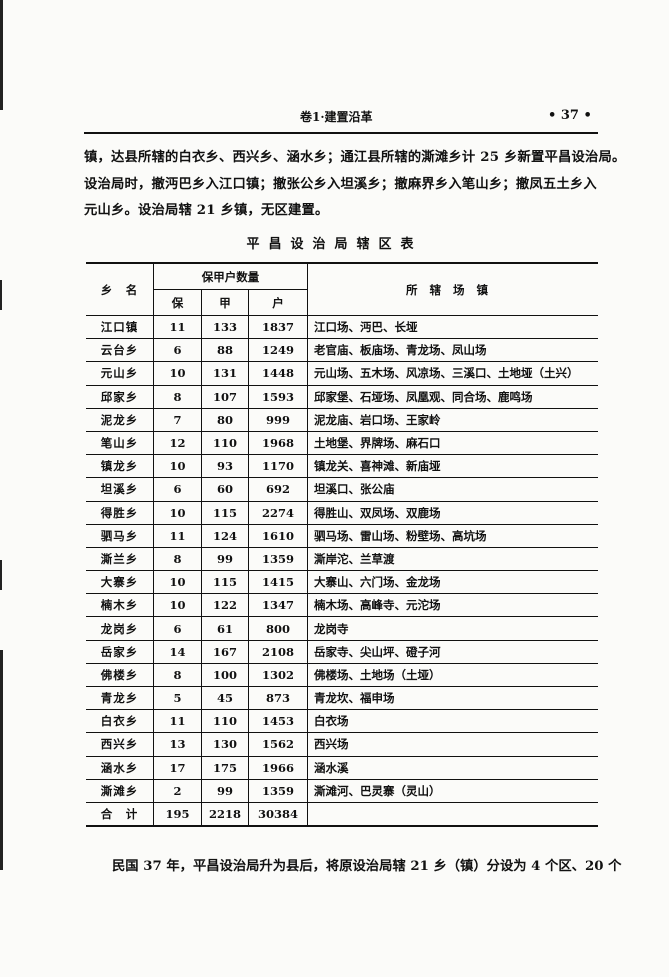  Describe the element at coordinates (177, 420) in the screenshot. I see `cell-bao: 7` at that location.